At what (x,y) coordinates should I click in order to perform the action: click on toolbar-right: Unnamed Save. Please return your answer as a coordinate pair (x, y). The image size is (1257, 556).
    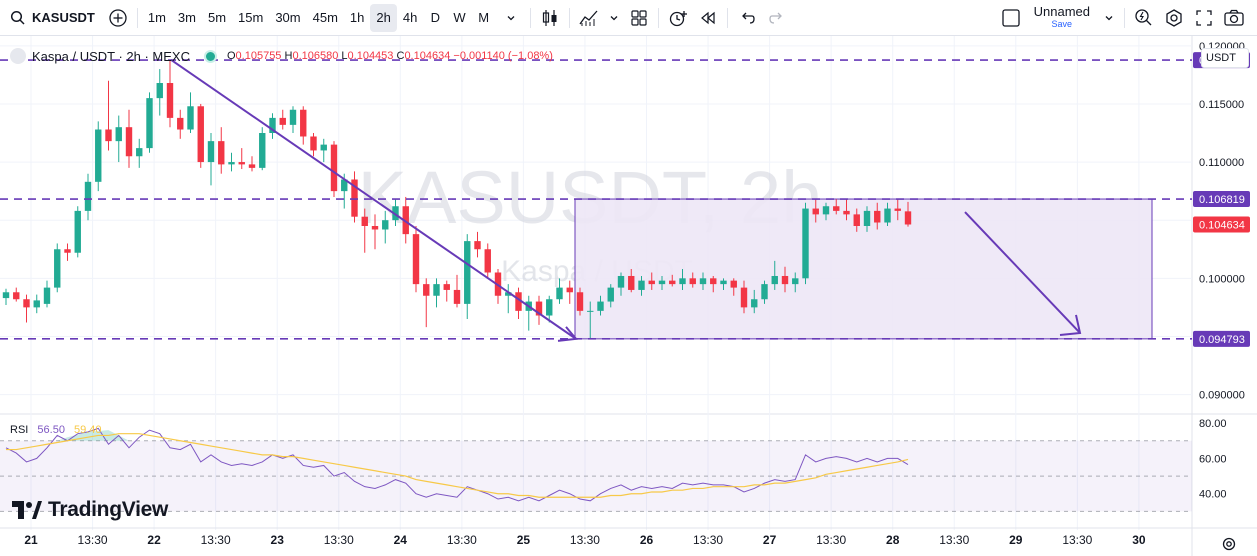
    Looking at the image, I should click on (1126, 18).